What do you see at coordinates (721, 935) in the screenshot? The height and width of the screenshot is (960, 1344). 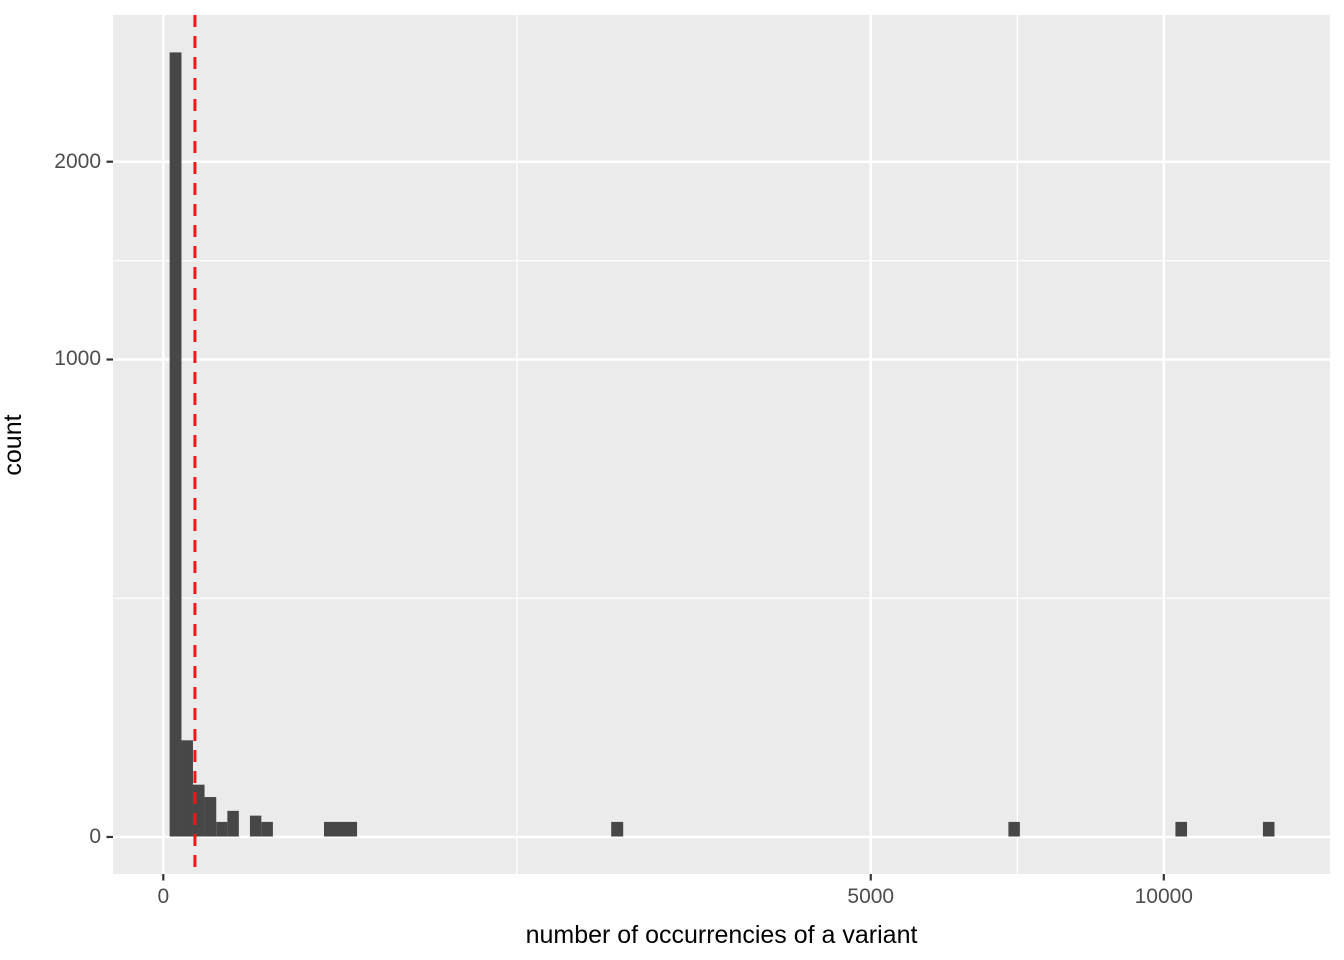 I see `x-axis-title: number of occurrencies of a variant` at bounding box center [721, 935].